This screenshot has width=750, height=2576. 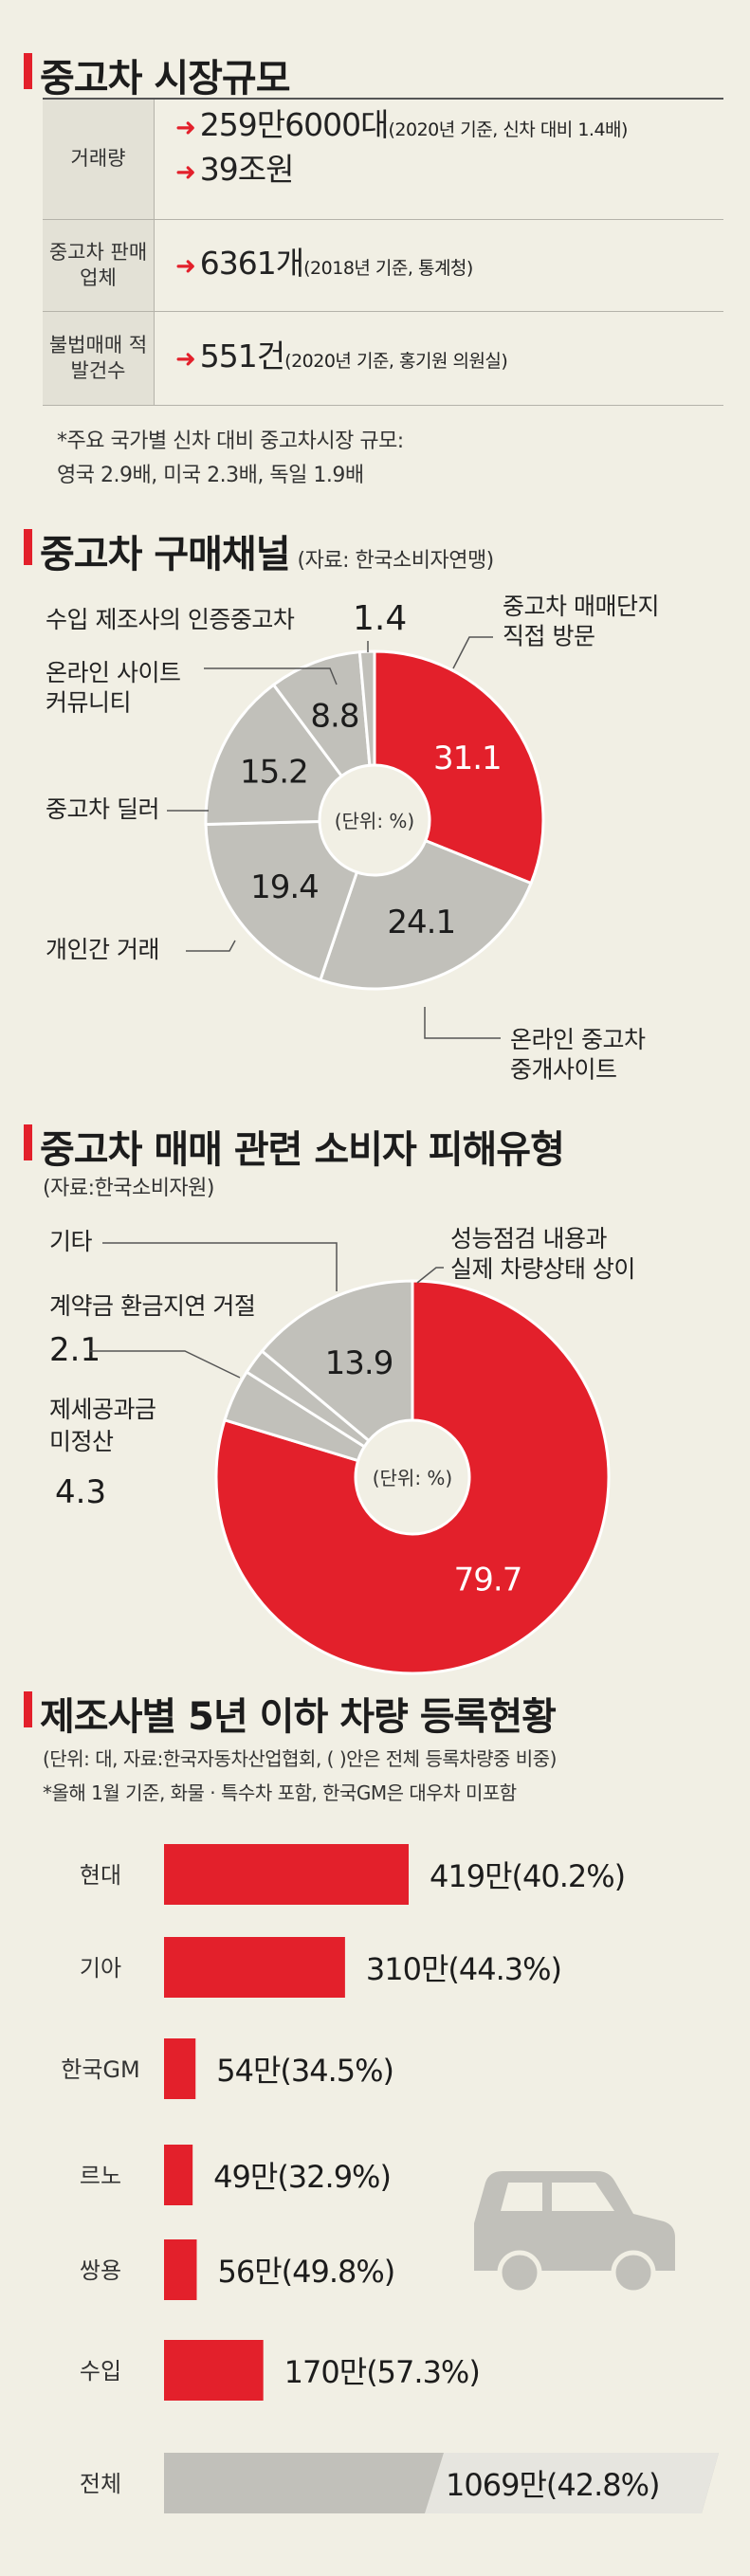 I want to click on damage-type-title-text: 중고차 매매 관련 소비자 피해유형, so click(x=302, y=1150).